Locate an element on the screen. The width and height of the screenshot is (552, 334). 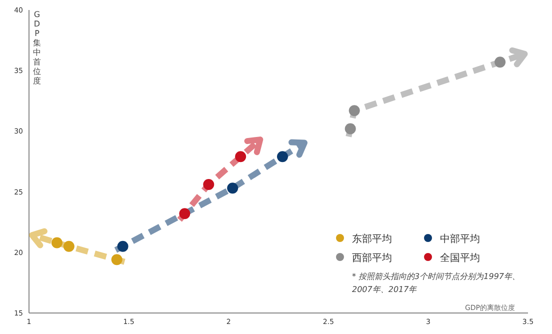
legend-label: 全国平均 is located at coordinates (460, 258).